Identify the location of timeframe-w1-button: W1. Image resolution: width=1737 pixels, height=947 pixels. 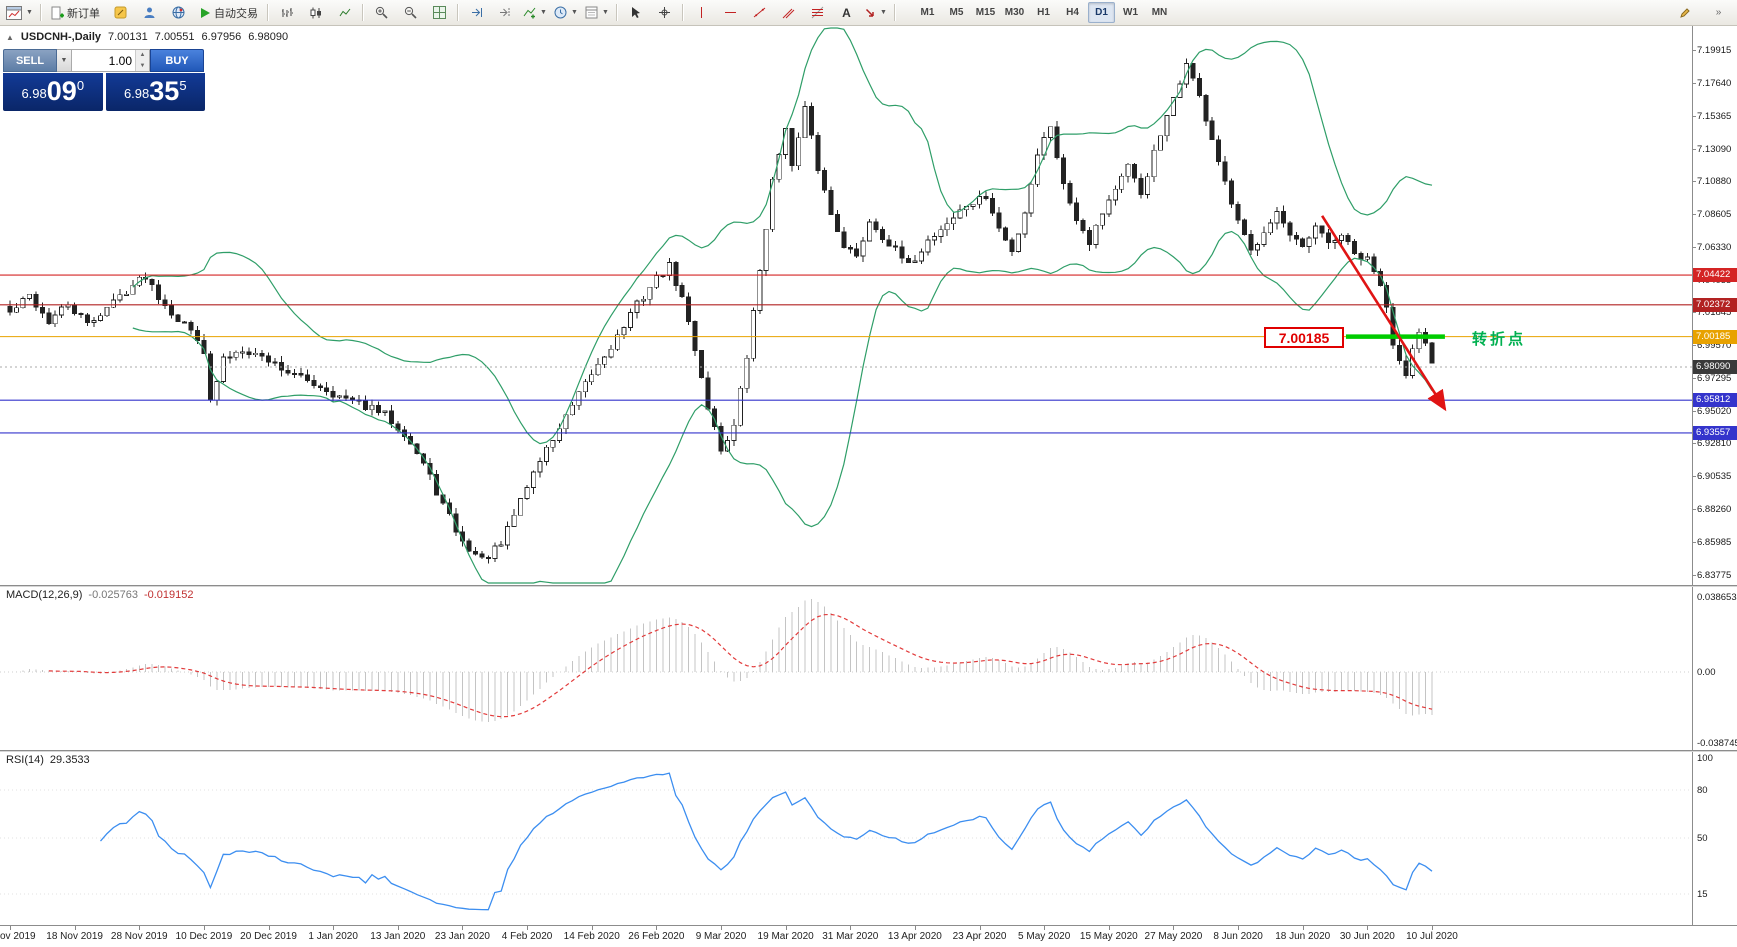
(1130, 12).